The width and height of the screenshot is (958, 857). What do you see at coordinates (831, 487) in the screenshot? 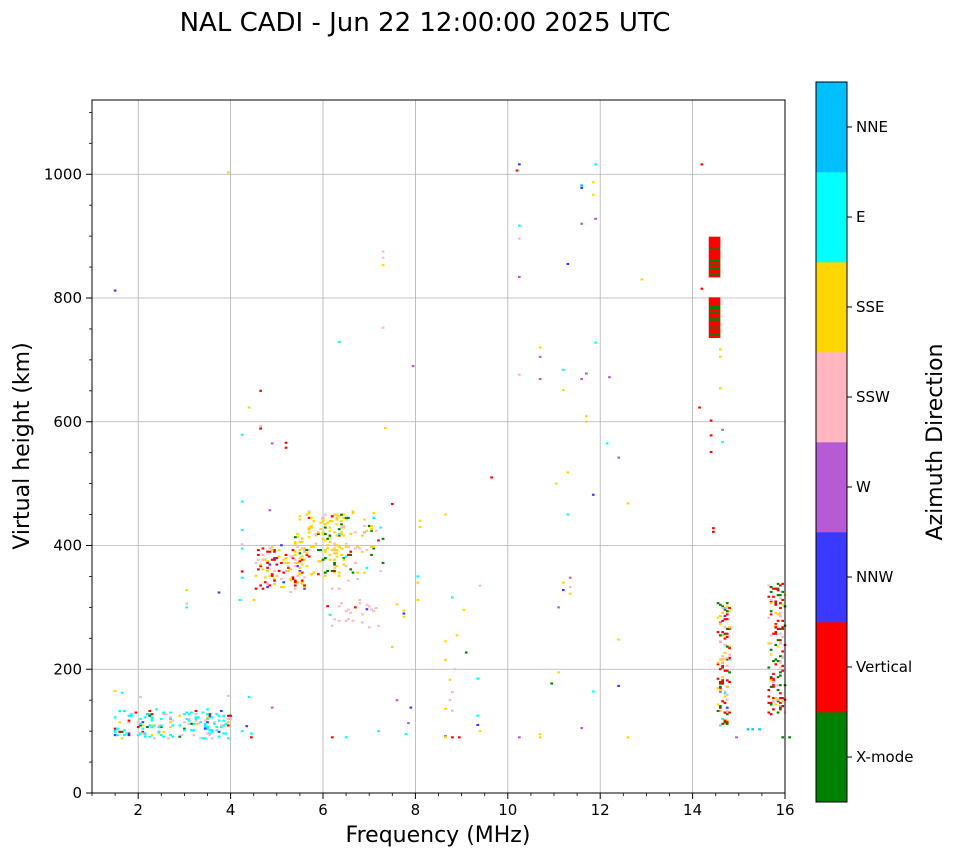
I see `colorbar-swatch` at bounding box center [831, 487].